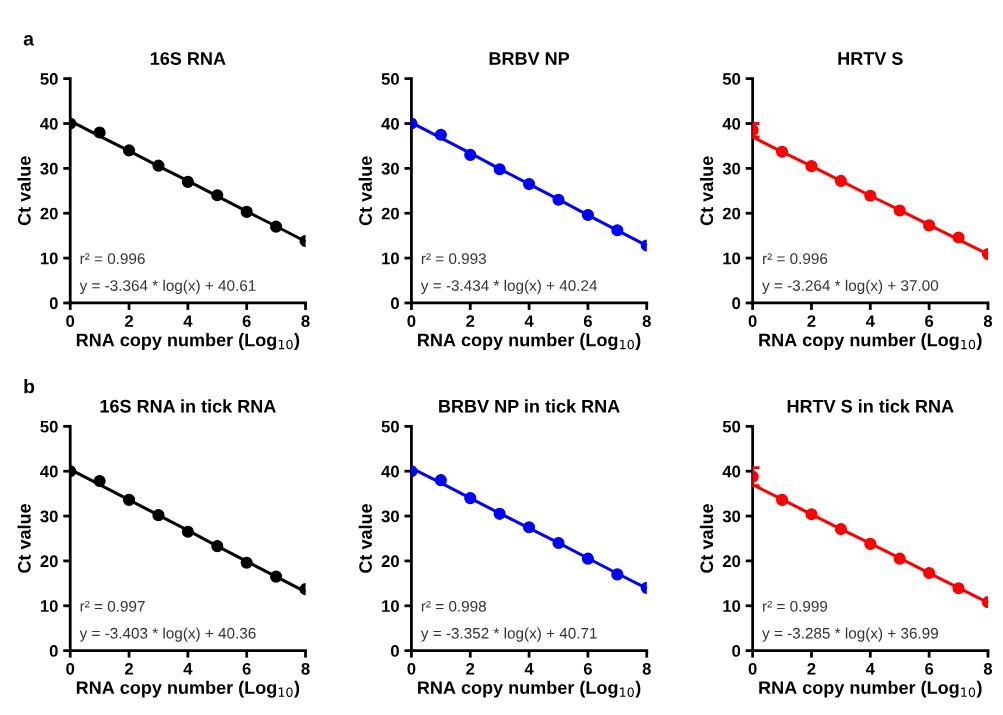 The image size is (1003, 715). Describe the element at coordinates (188, 58) in the screenshot. I see `chart-title: 16S RNA` at that location.